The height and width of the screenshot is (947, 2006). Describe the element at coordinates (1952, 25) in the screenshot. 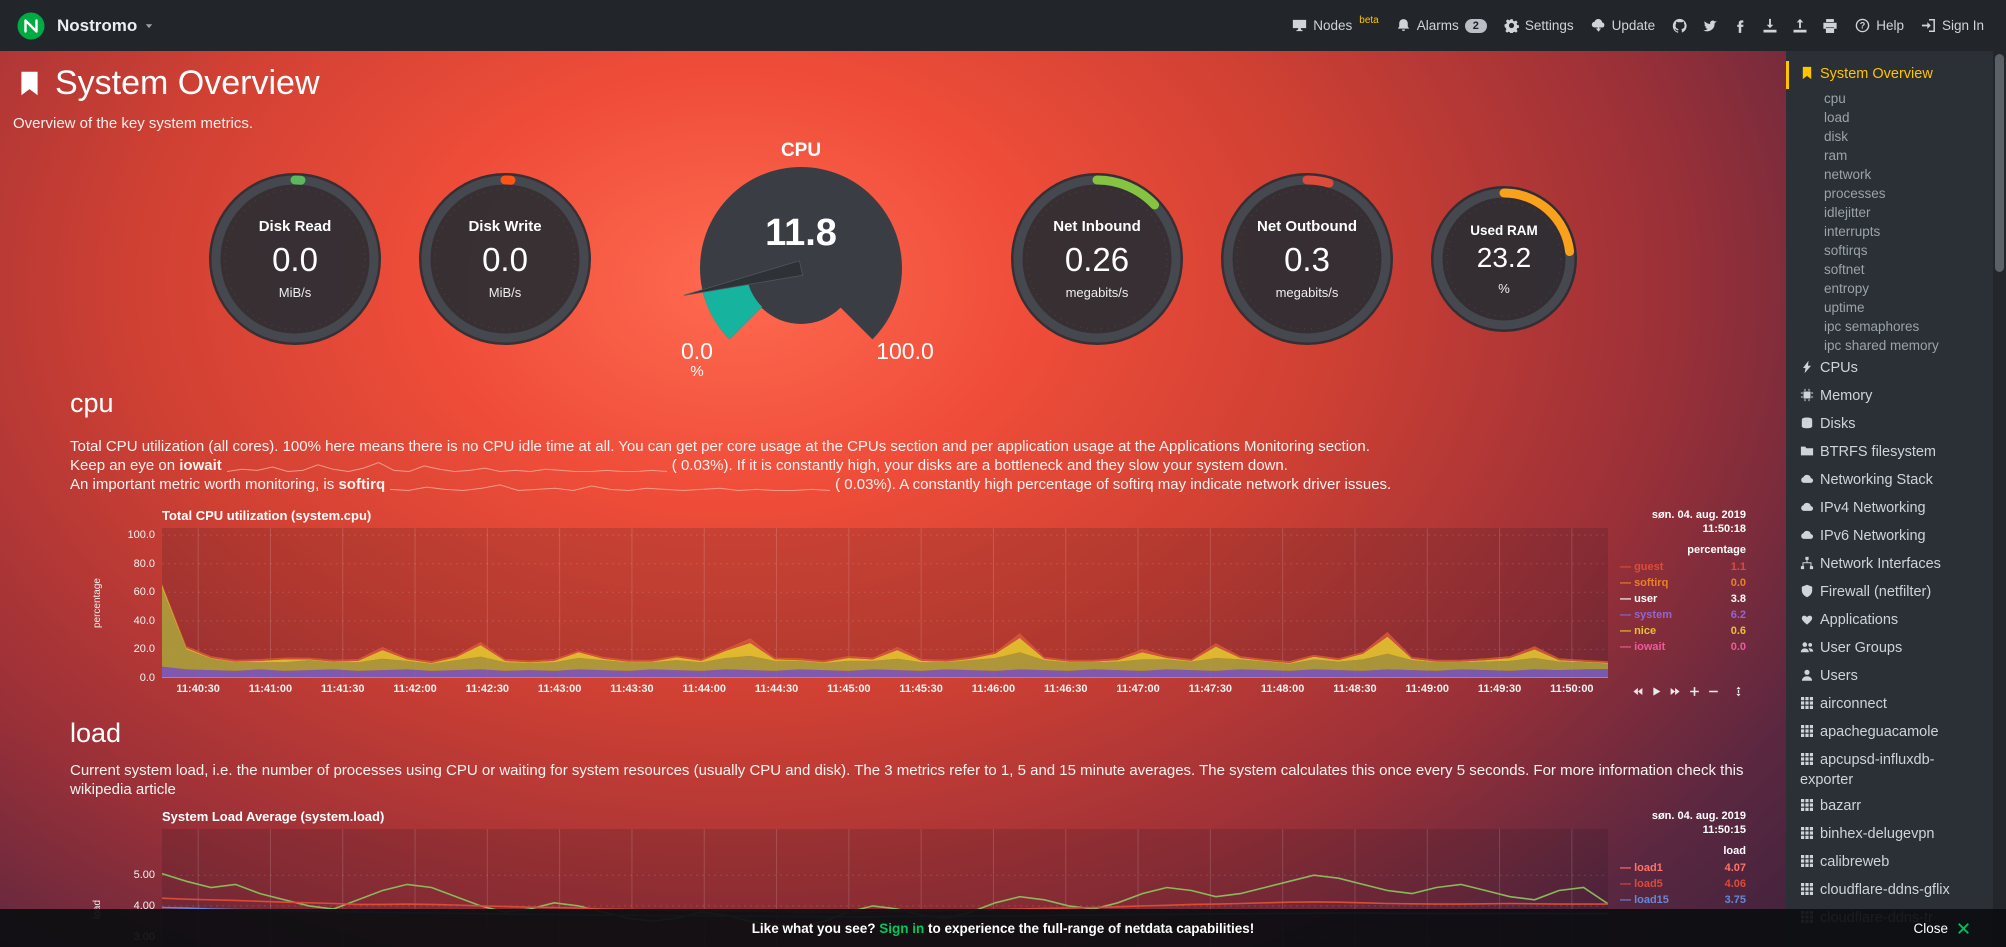

I see `signin-button: Sign In` at that location.